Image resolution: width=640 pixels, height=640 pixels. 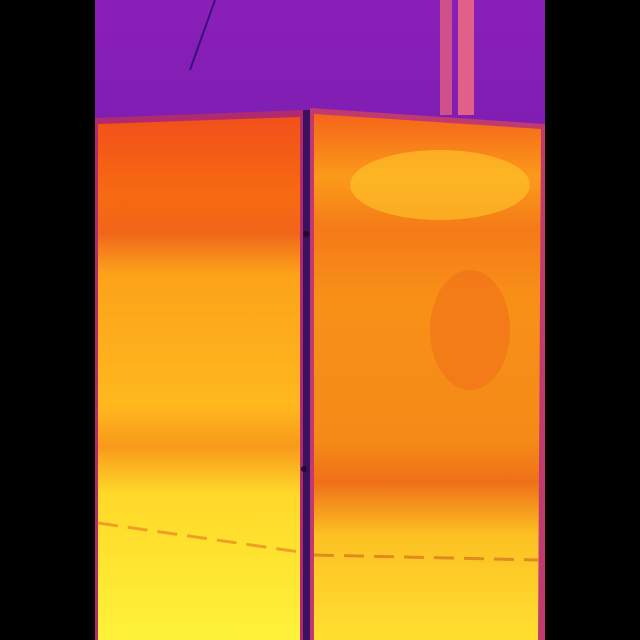 What do you see at coordinates (440, 185) in the screenshot?
I see `hot-spot` at bounding box center [440, 185].